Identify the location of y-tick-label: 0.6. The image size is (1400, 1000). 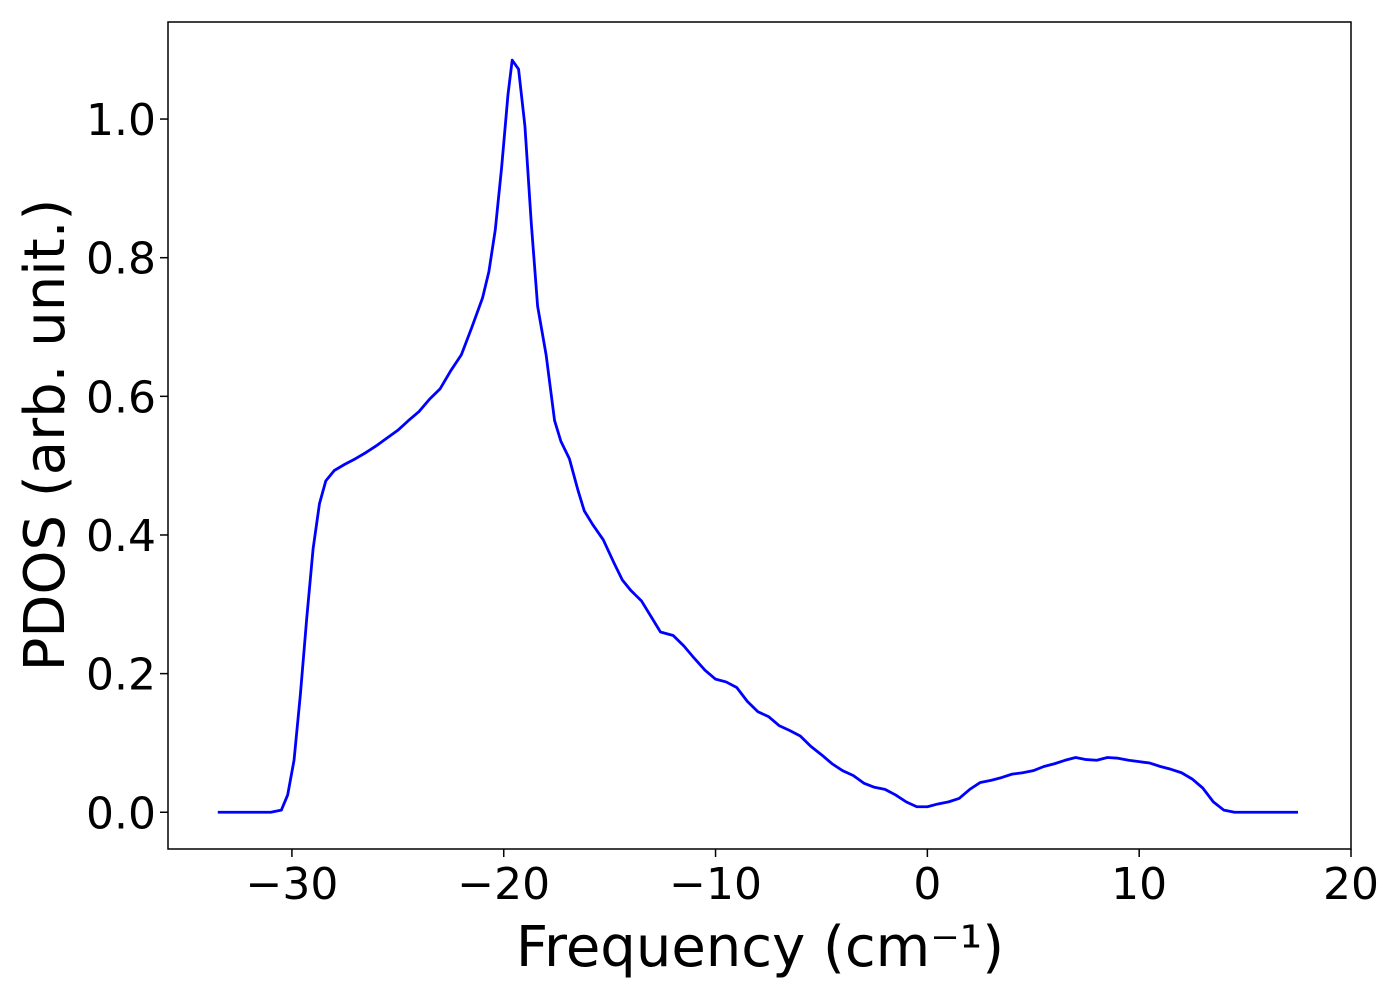
(121, 397).